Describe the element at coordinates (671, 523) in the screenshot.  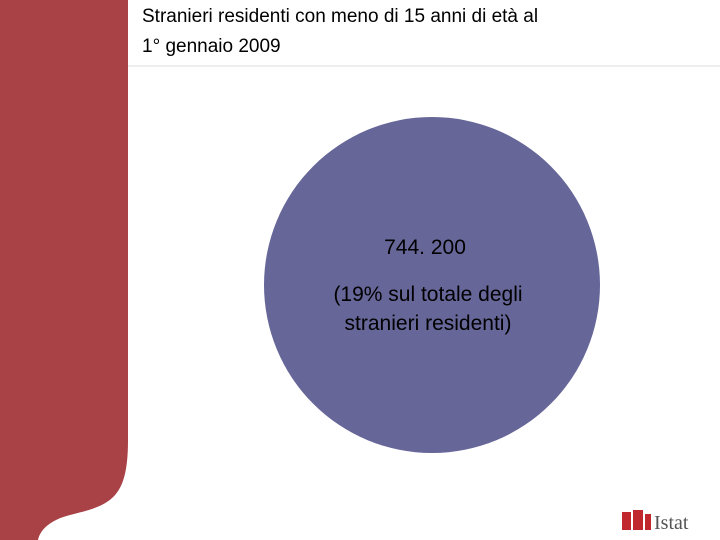
I see `logo-text: Istat` at that location.